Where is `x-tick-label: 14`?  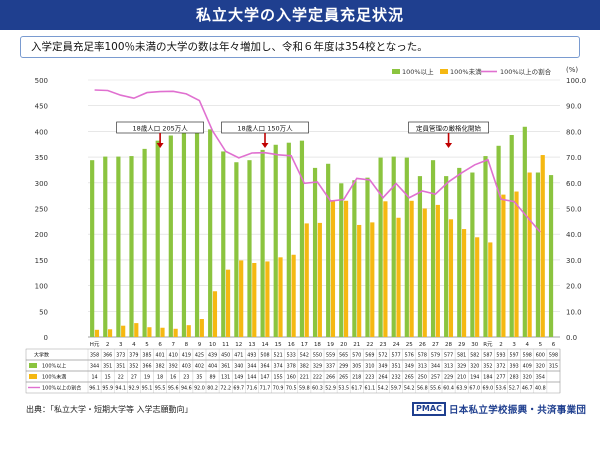 x-tick-label: 14 is located at coordinates (265, 345).